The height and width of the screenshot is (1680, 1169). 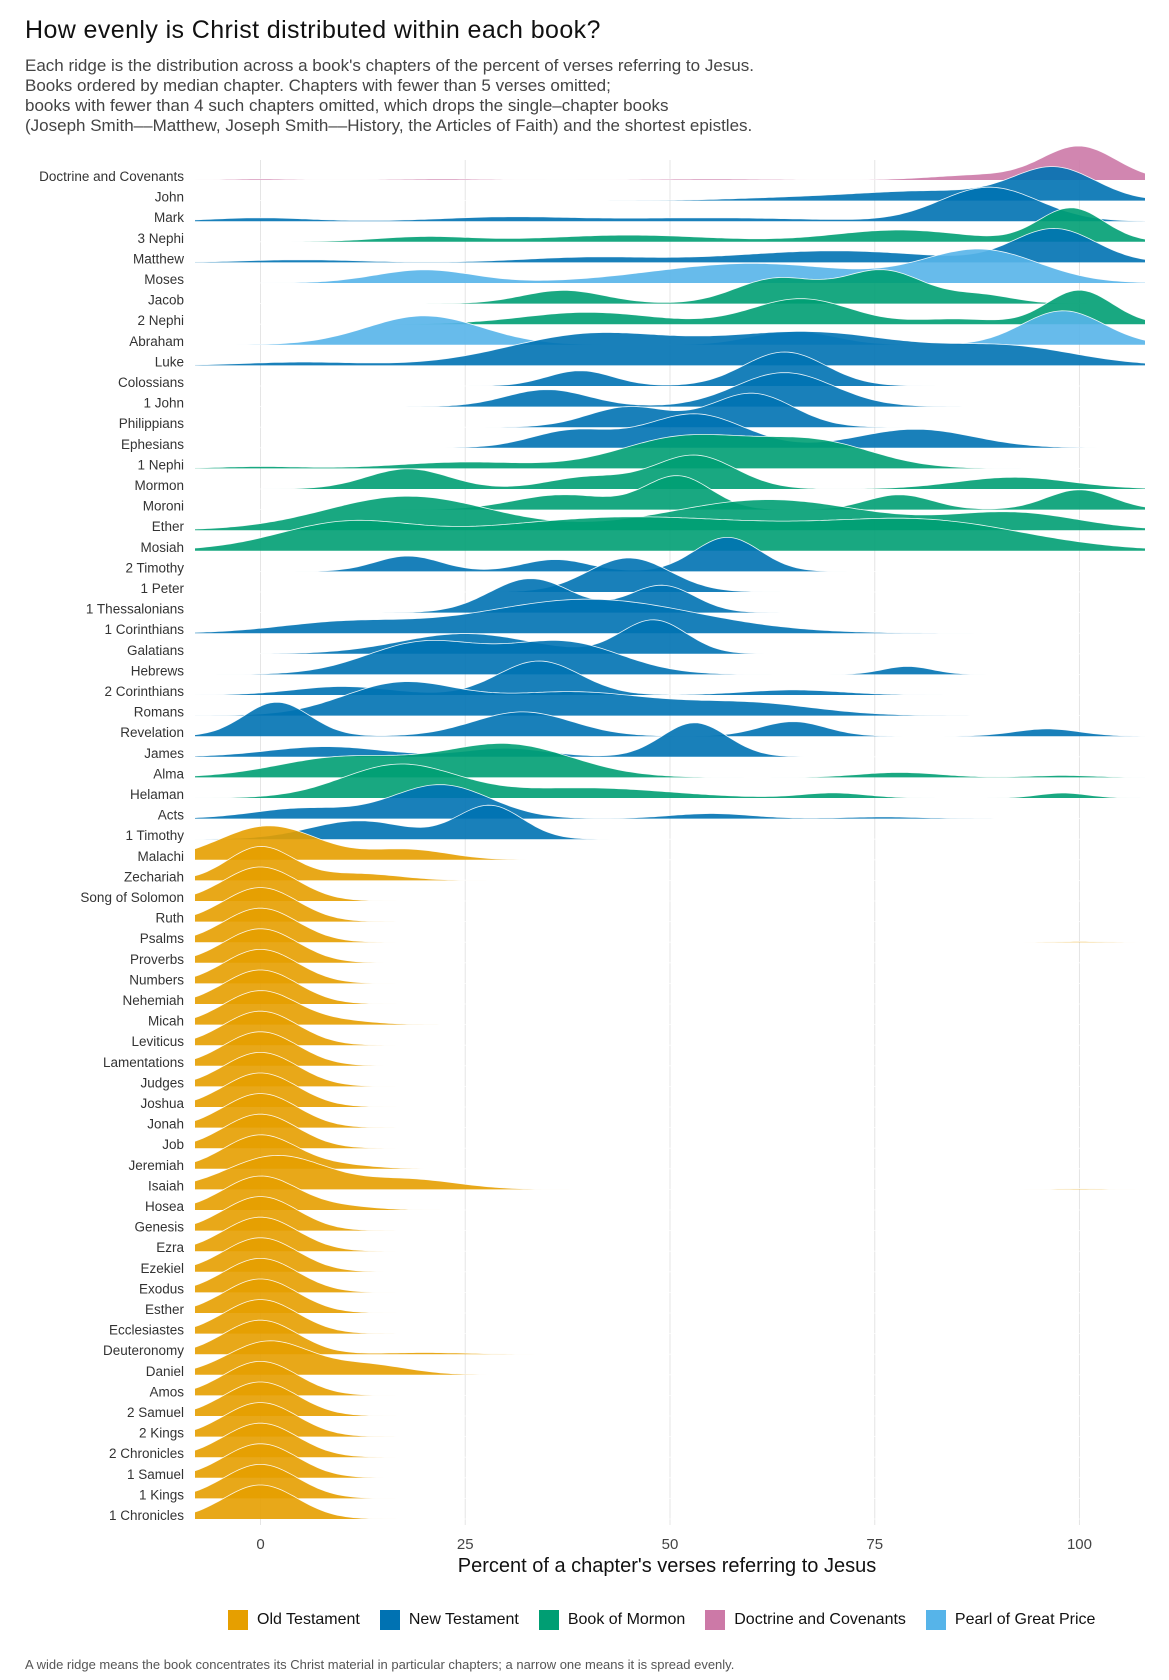 What do you see at coordinates (146, 1453) in the screenshot?
I see `book-label: 2 Chronicles` at bounding box center [146, 1453].